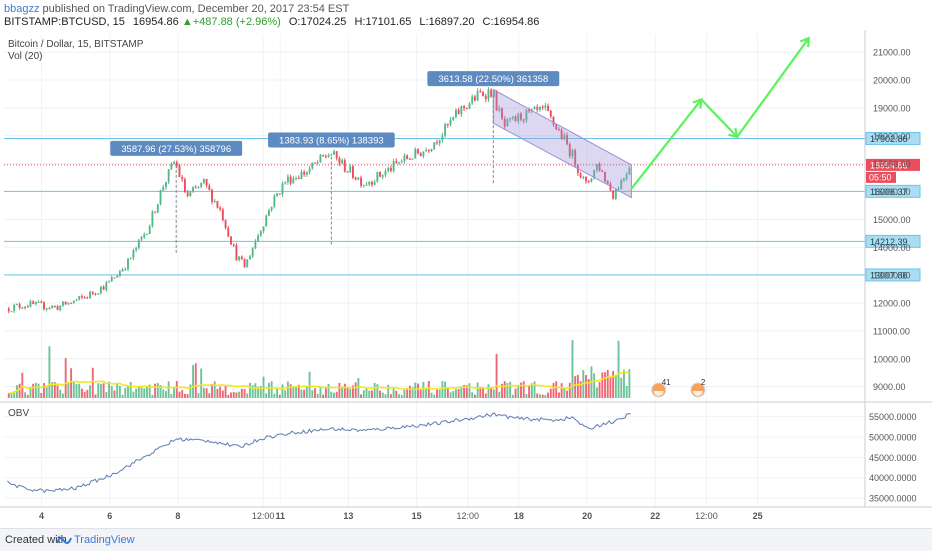 The image size is (932, 551). What do you see at coordinates (176, 149) in the screenshot?
I see `measure-label: 3587.96 (27.53%) 358796` at bounding box center [176, 149].